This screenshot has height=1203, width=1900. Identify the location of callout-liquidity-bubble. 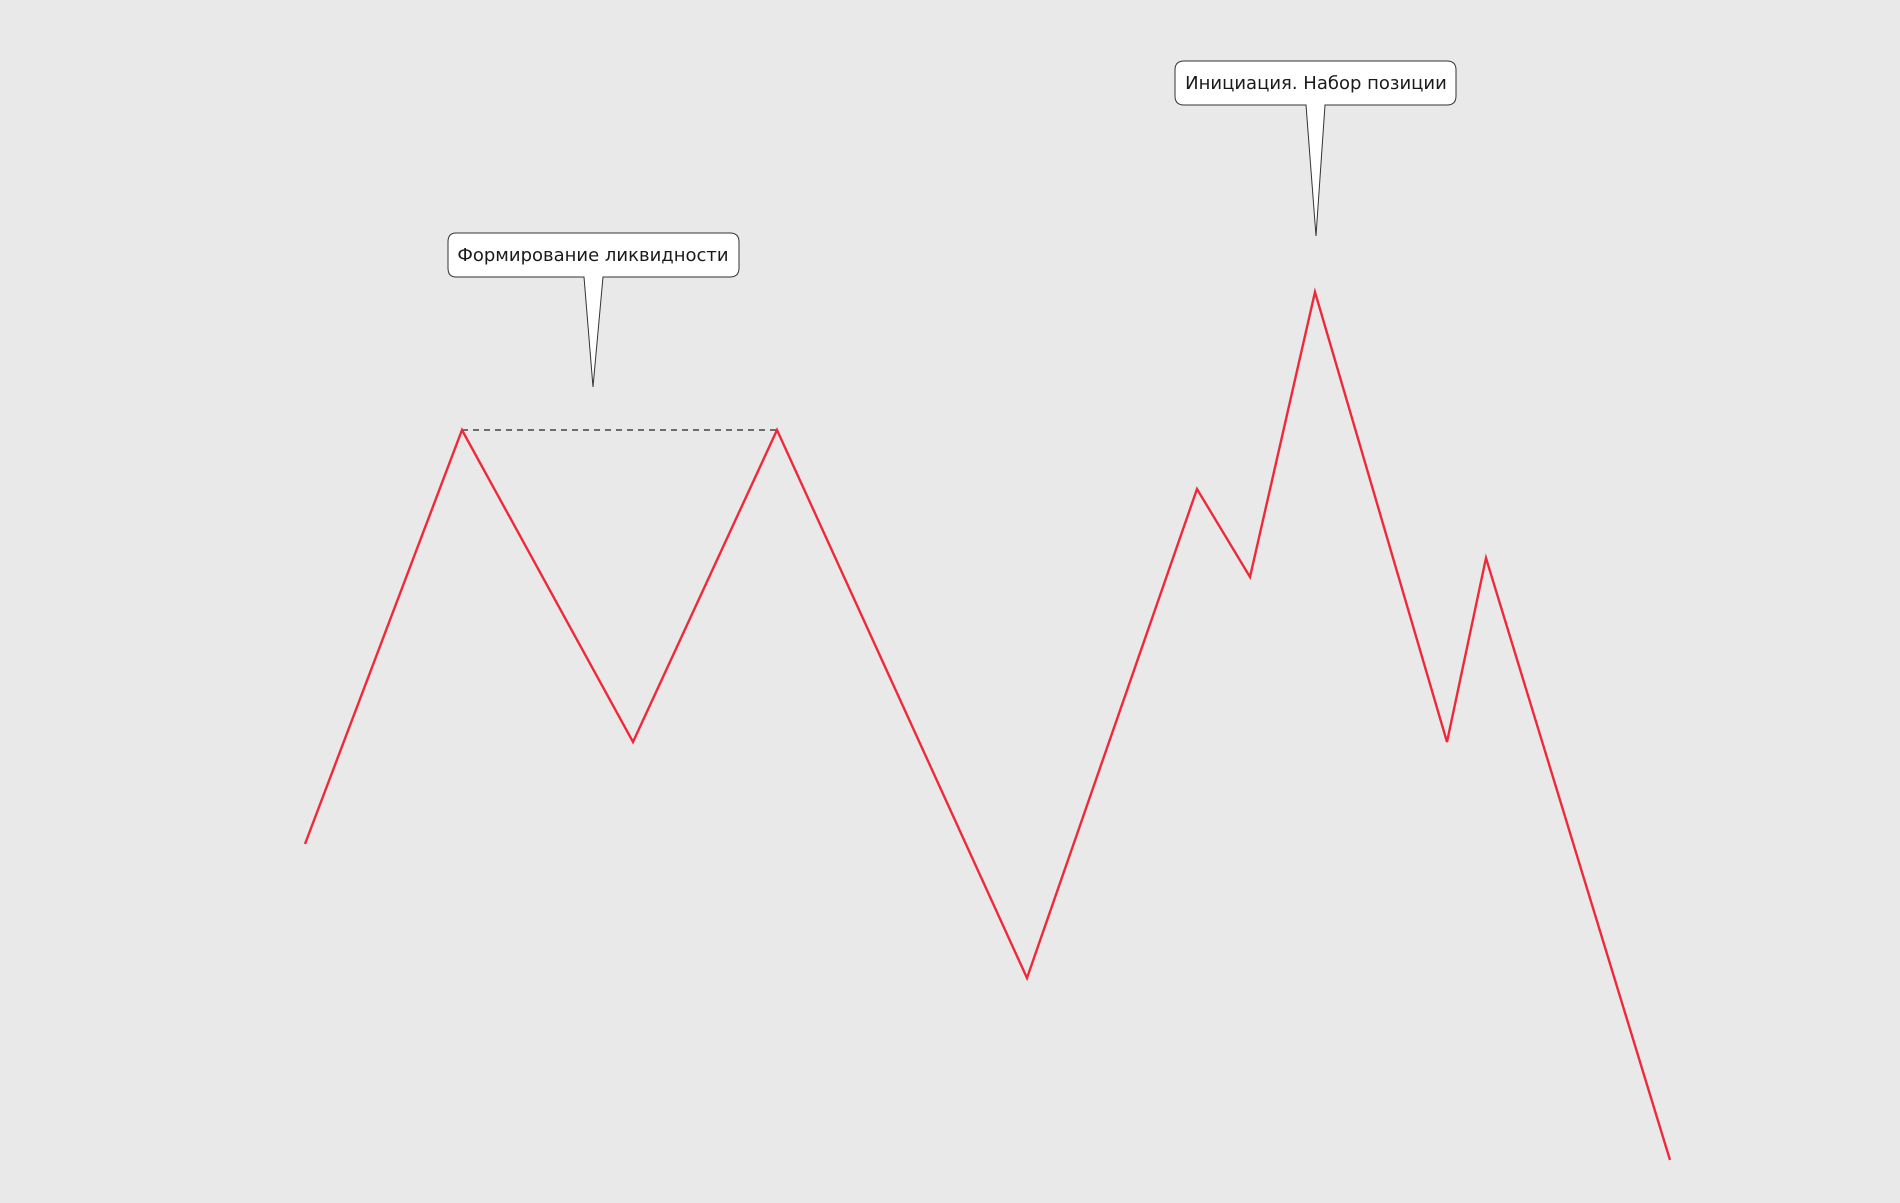
(593, 310).